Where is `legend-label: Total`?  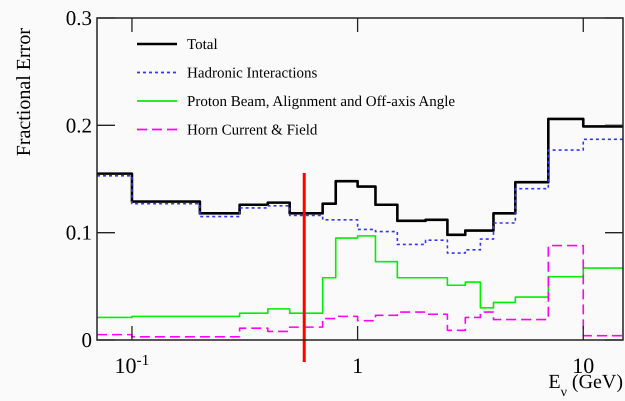
legend-label: Total is located at coordinates (202, 45).